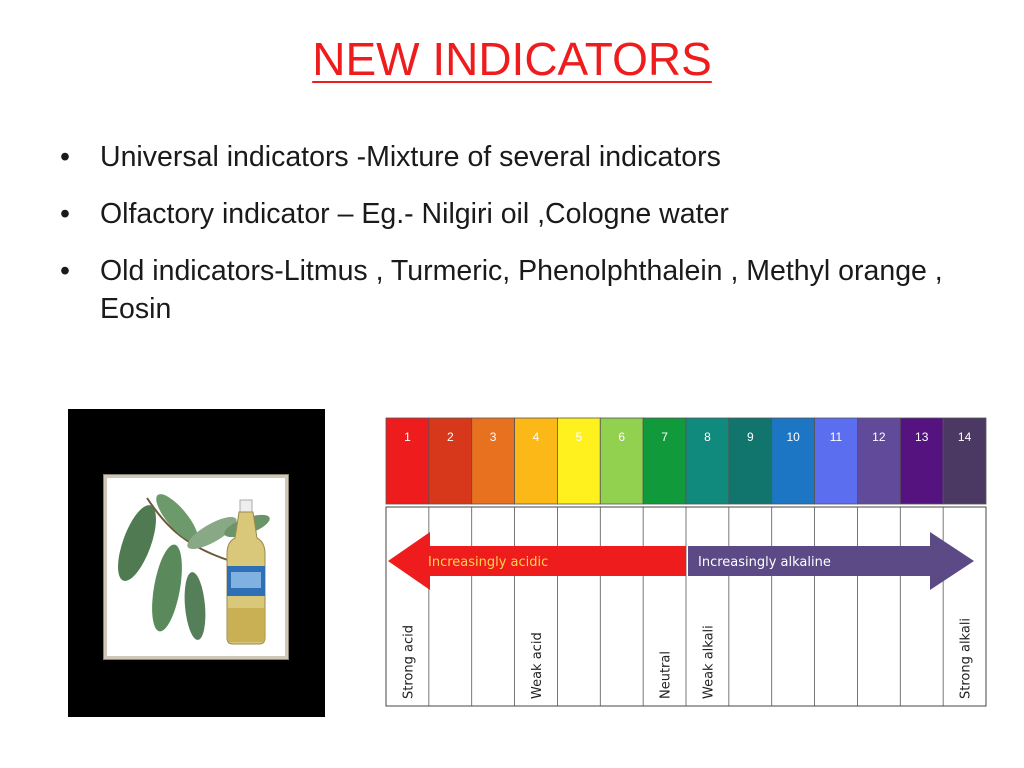  Describe the element at coordinates (966, 658) in the screenshot. I see `ph-marker-label: Strong alkali` at that location.